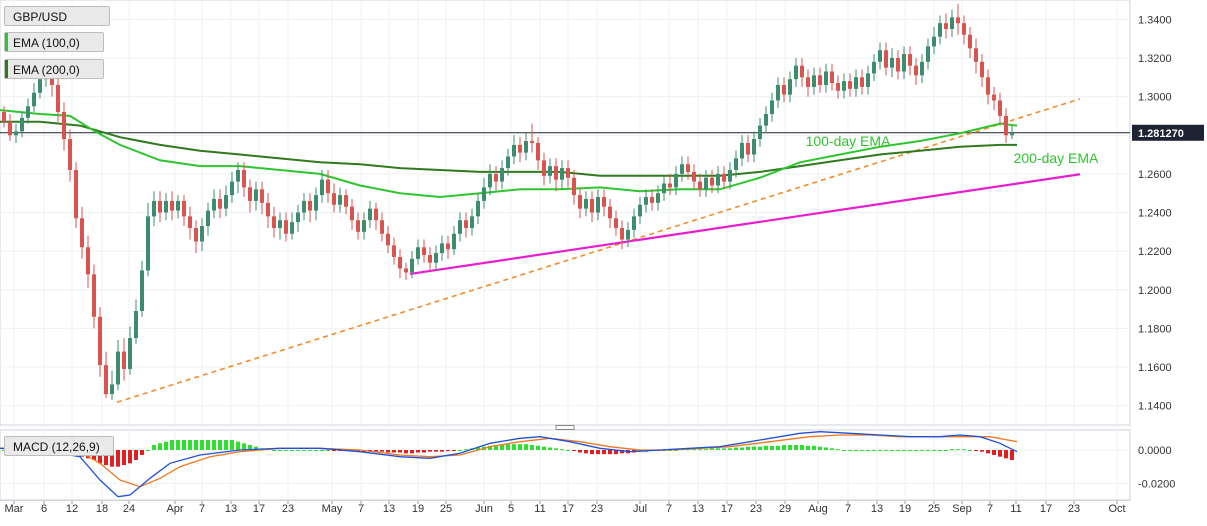  I want to click on ema100-legend: EMA (100,0), so click(54, 42).